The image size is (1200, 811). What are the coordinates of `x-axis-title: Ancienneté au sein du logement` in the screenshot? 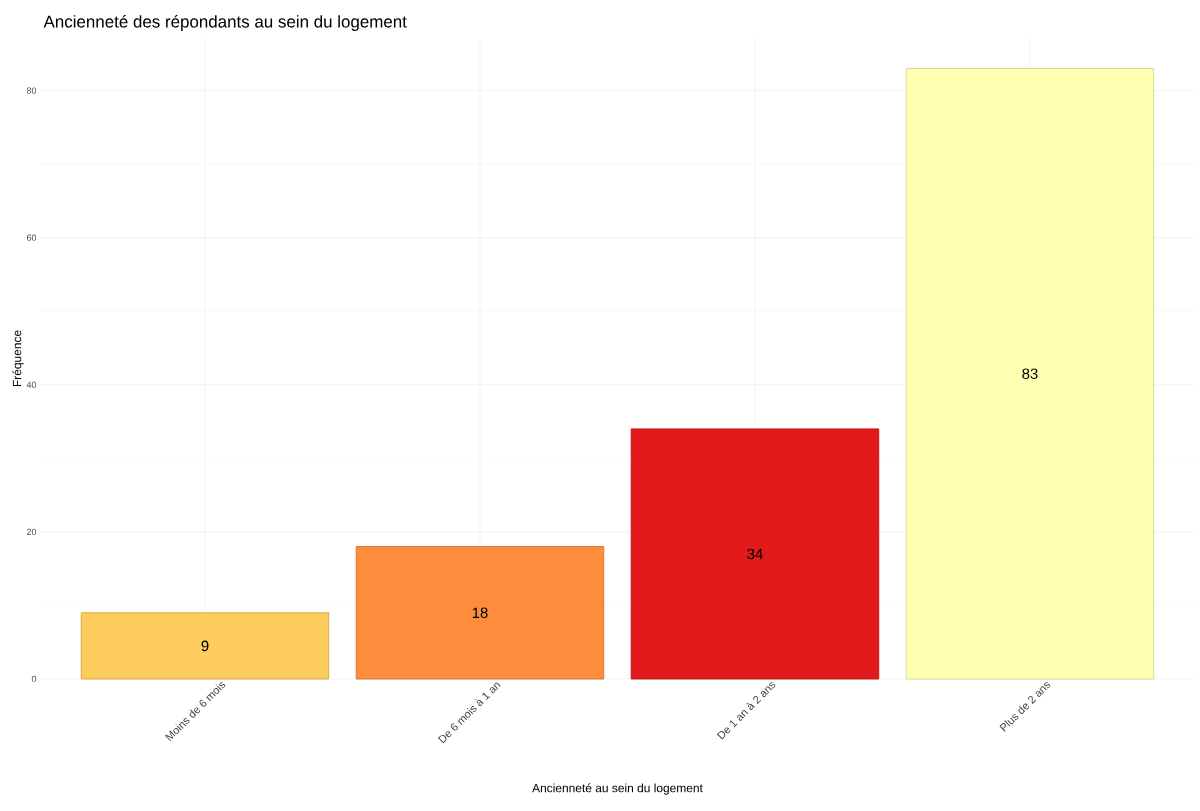 It's located at (617, 789).